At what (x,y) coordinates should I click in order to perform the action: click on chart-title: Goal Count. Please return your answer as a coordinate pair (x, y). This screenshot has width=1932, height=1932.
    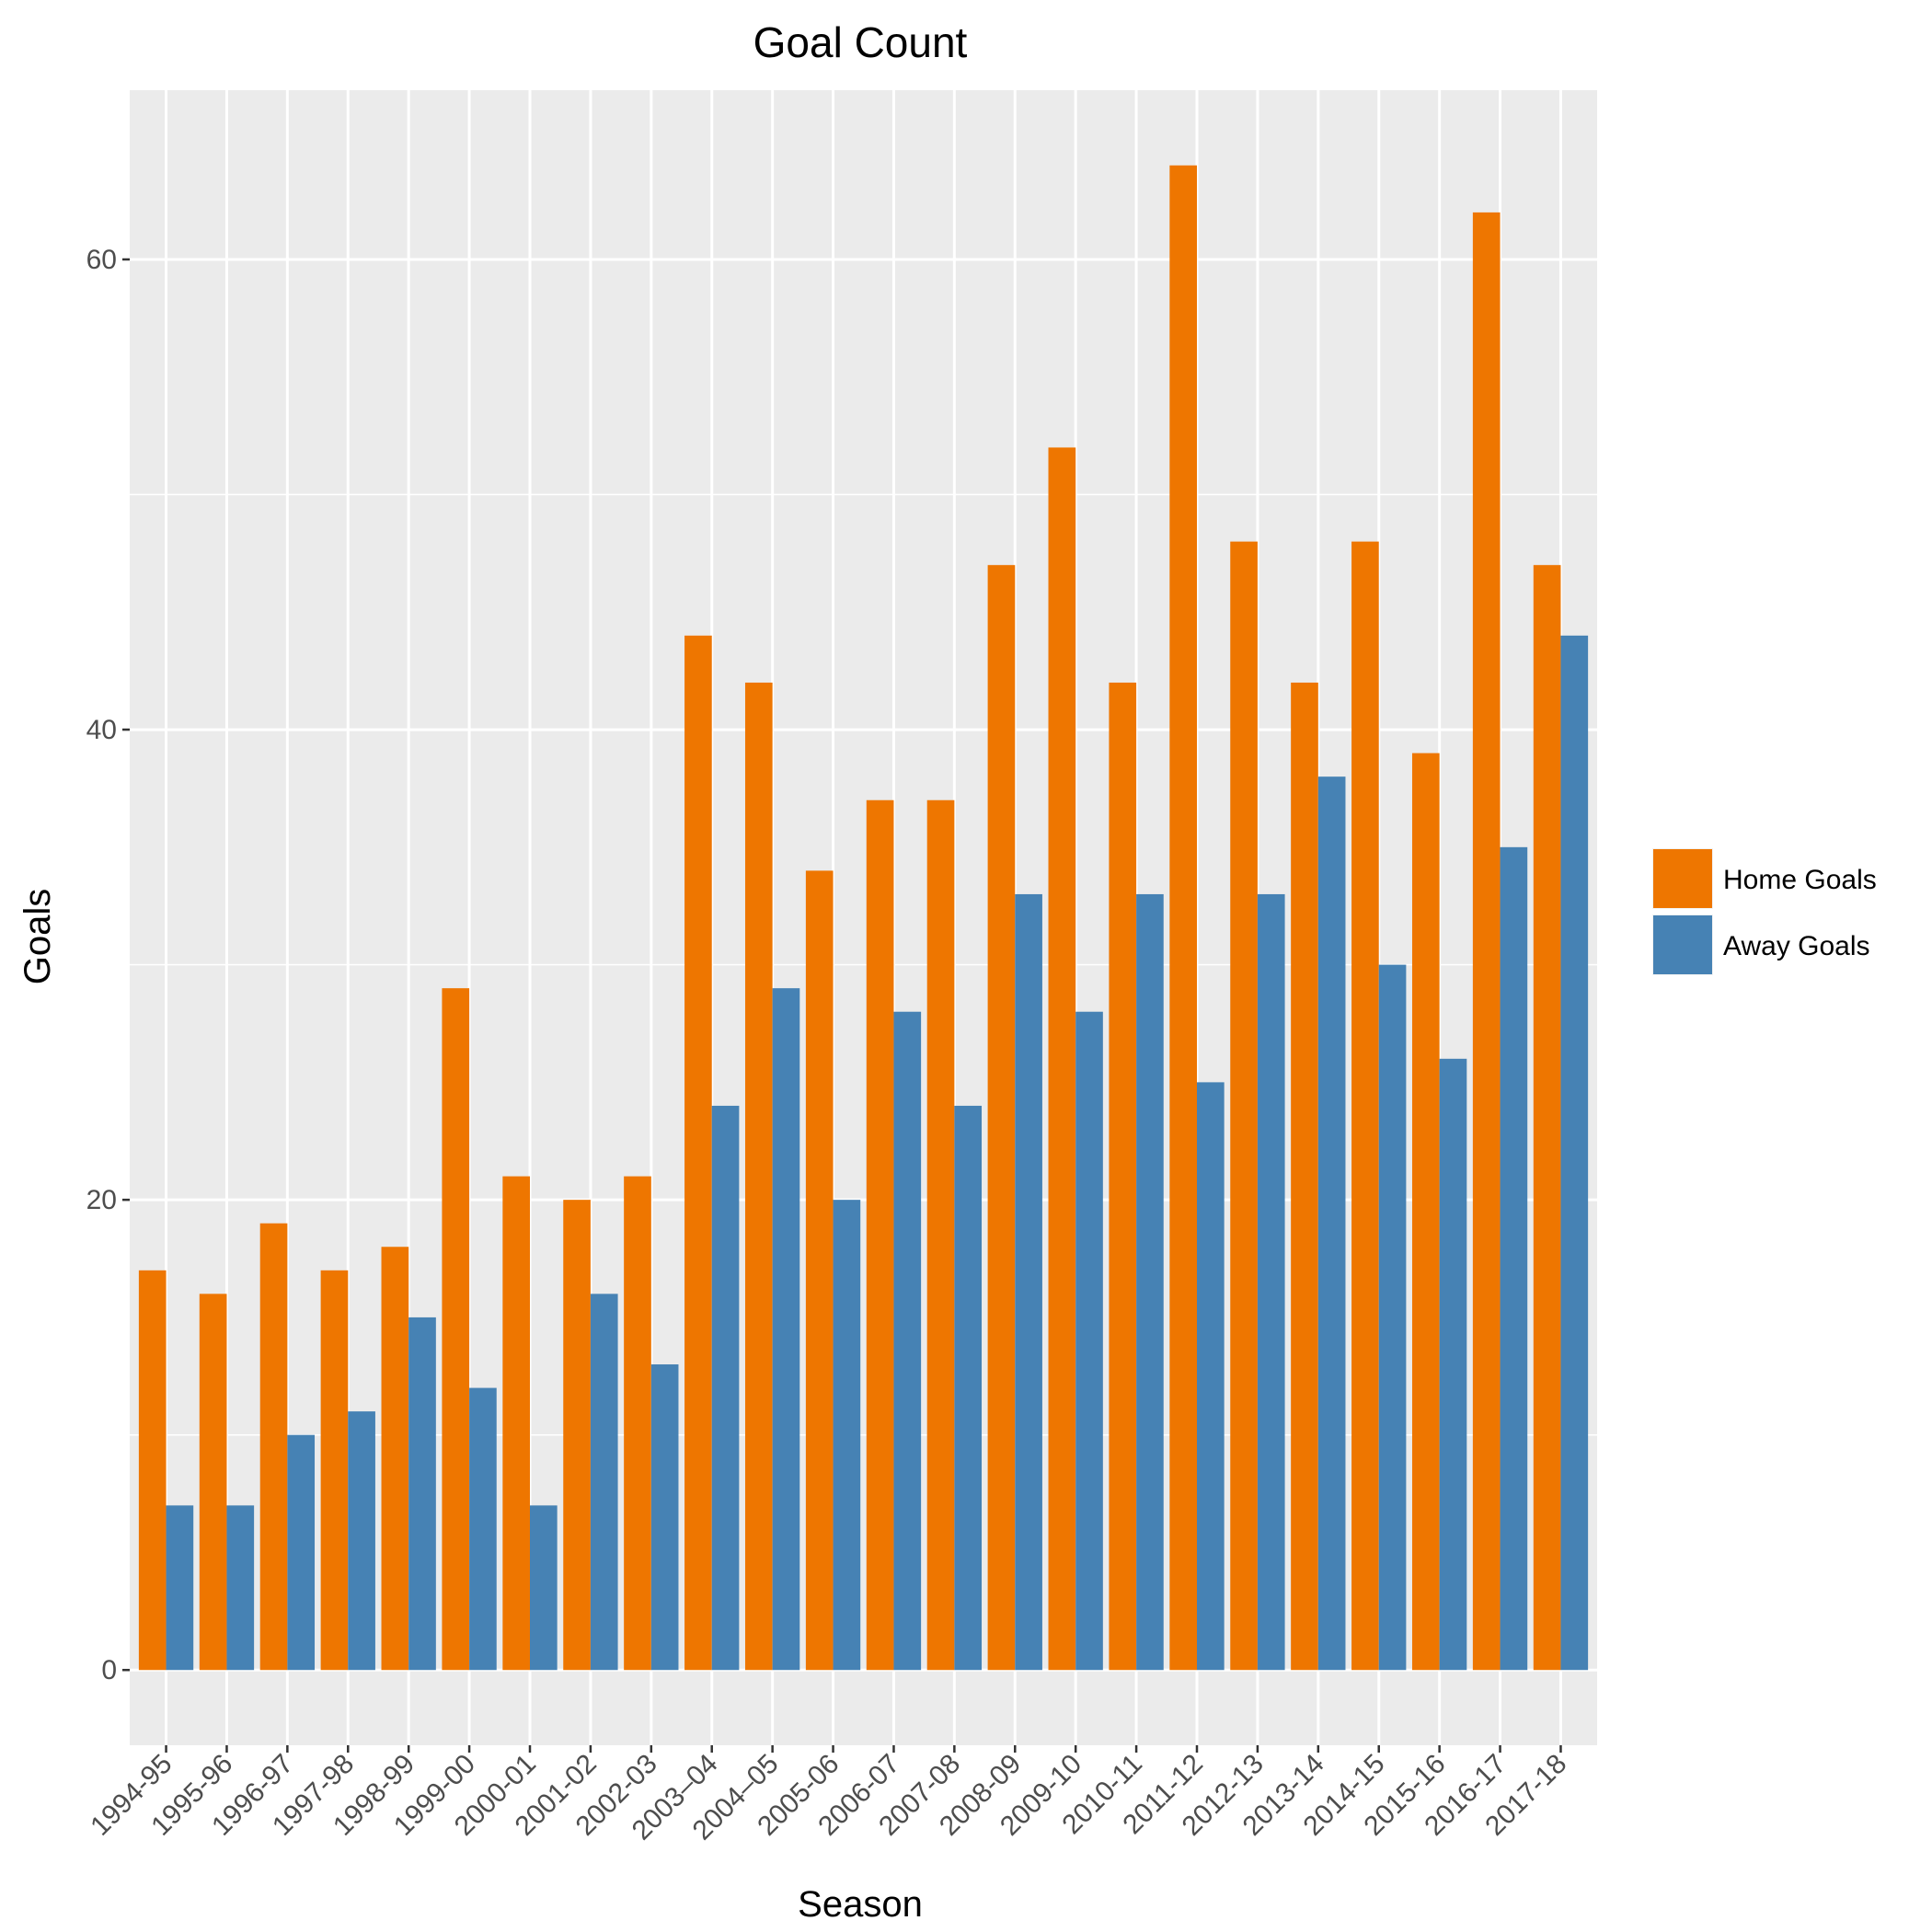
    Looking at the image, I should click on (860, 42).